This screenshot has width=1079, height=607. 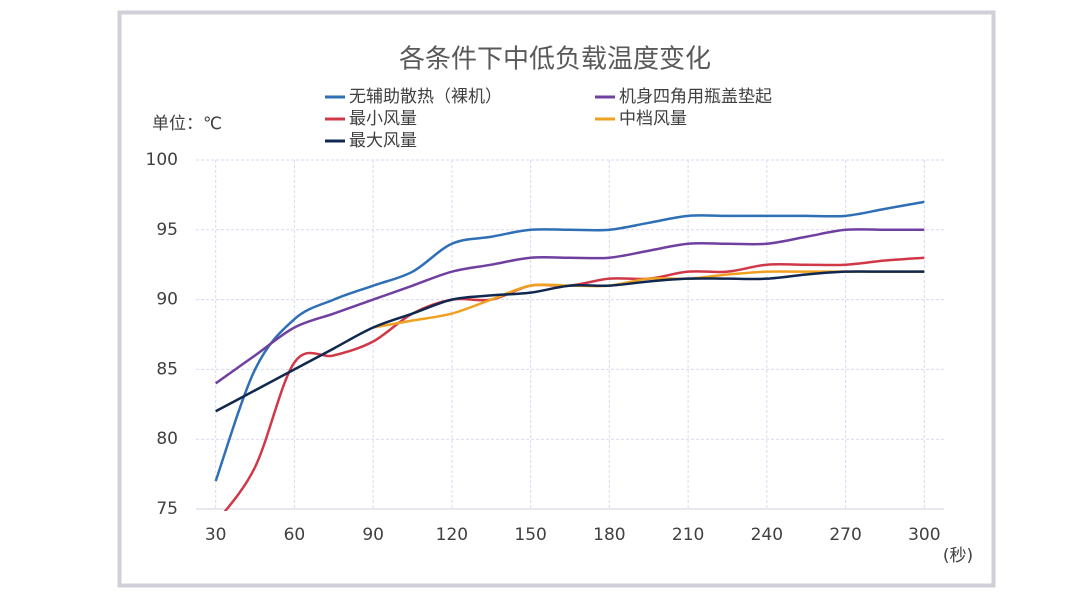 I want to click on x-tick-label: 150, so click(x=530, y=535).